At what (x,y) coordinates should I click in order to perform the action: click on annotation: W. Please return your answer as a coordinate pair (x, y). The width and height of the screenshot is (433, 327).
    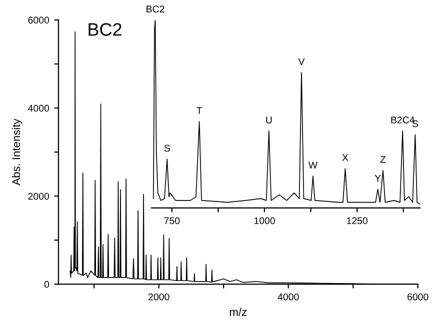
    Looking at the image, I should click on (313, 165).